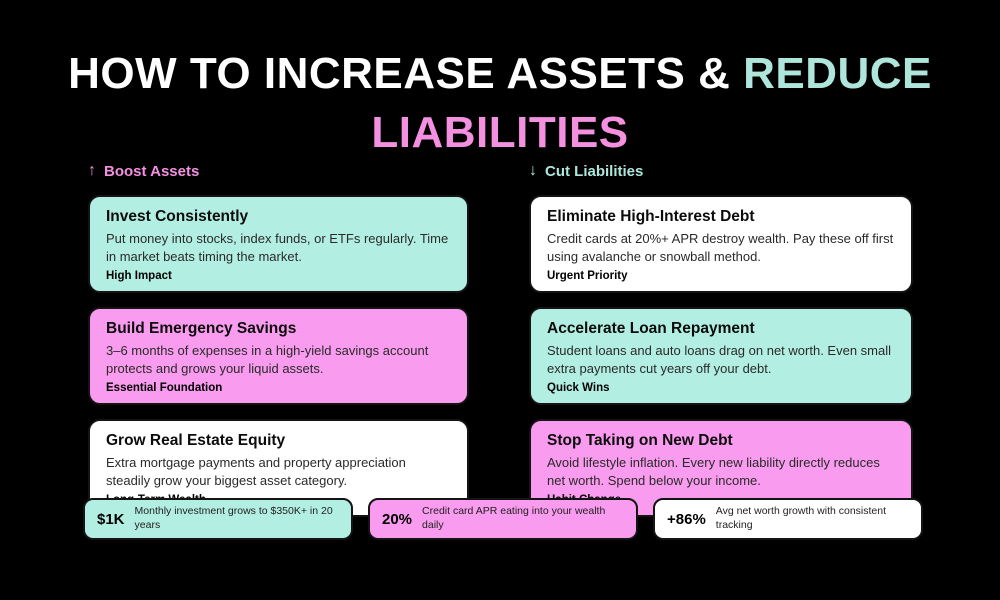 The image size is (1000, 600). I want to click on stat-value: +86%, so click(686, 519).